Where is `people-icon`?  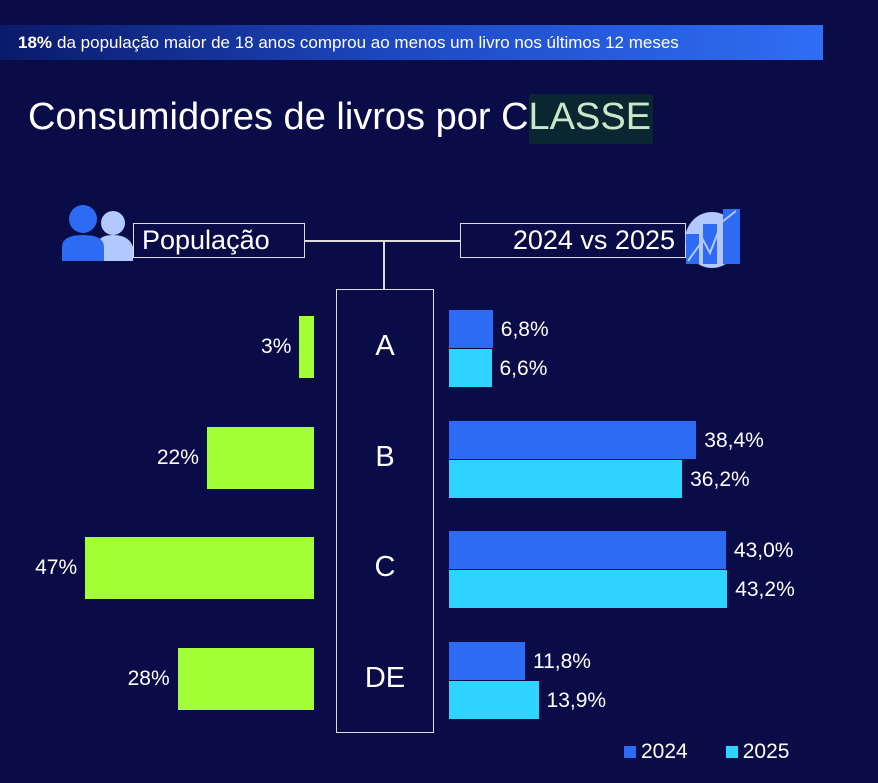
people-icon is located at coordinates (97, 232).